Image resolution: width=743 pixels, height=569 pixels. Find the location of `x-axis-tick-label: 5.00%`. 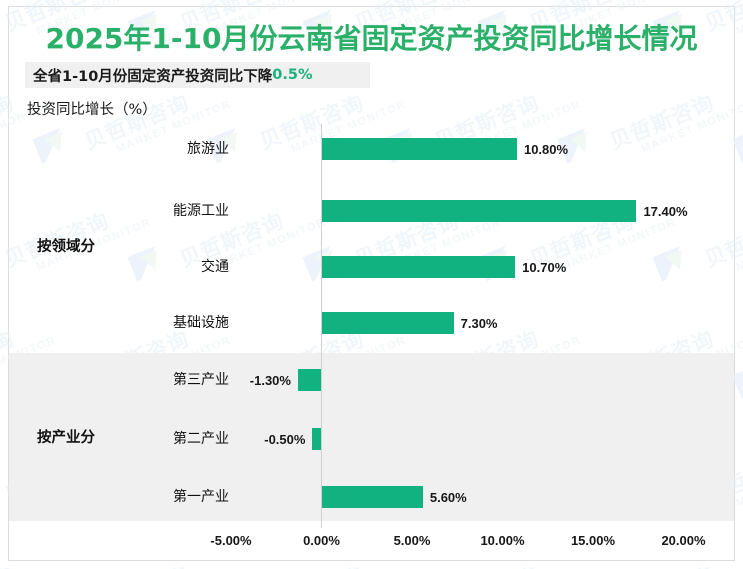

x-axis-tick-label: 5.00% is located at coordinates (412, 540).